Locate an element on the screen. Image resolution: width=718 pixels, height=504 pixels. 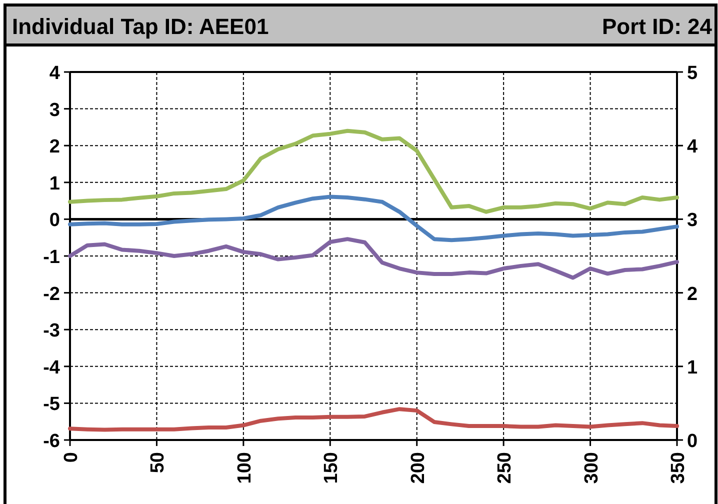
y-tick-label: -4 is located at coordinates (51, 367).